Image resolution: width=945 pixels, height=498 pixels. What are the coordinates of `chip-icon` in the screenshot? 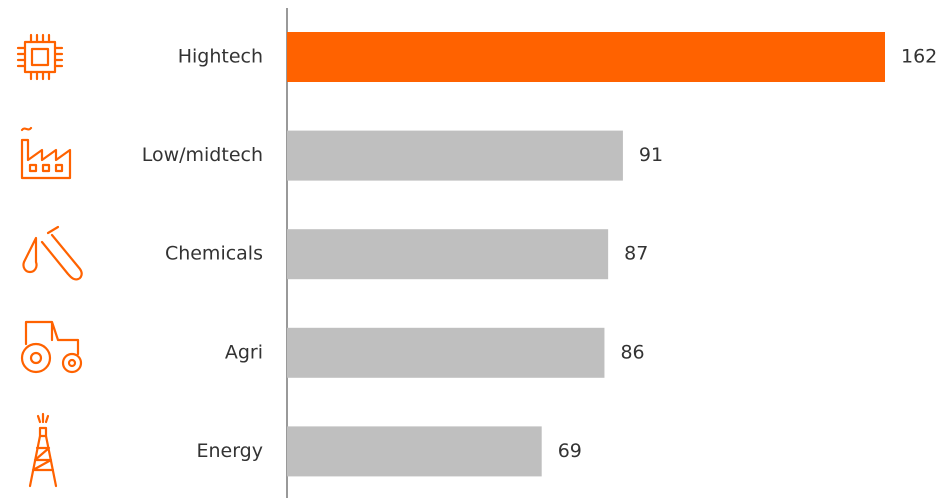 It's located at (40, 57).